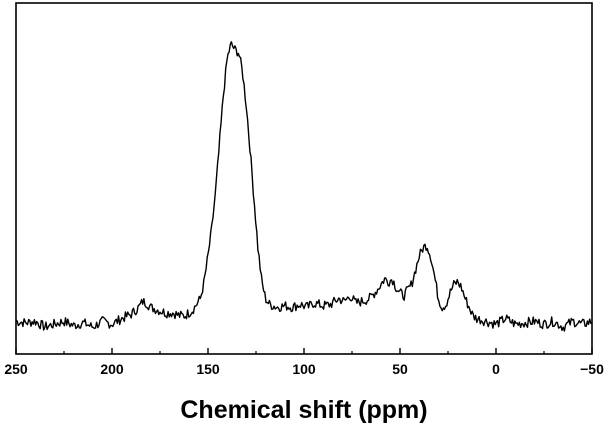 The height and width of the screenshot is (427, 606). I want to click on x-tick-label: 150, so click(208, 369).